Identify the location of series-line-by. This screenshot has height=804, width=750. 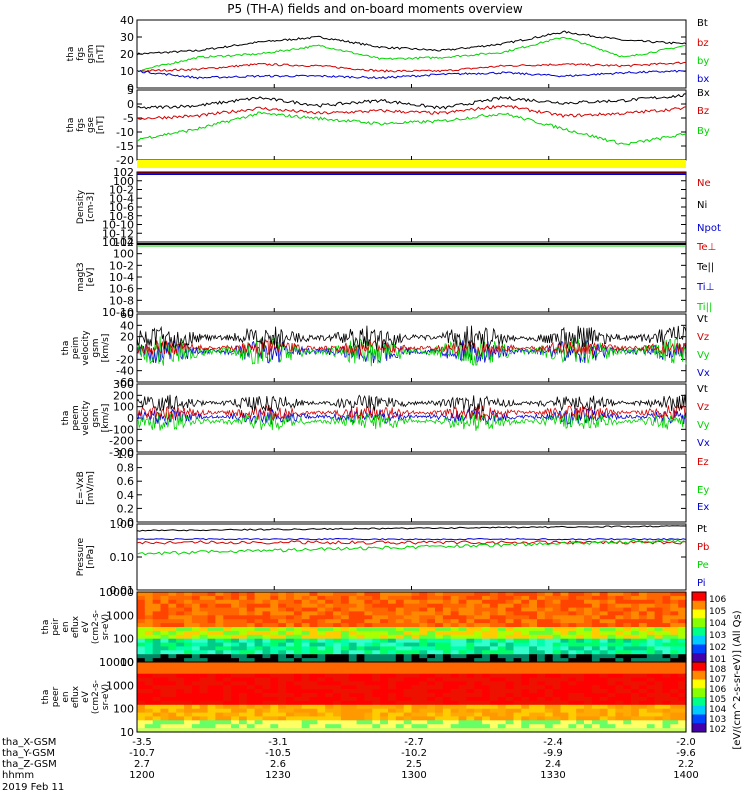
(411, 128).